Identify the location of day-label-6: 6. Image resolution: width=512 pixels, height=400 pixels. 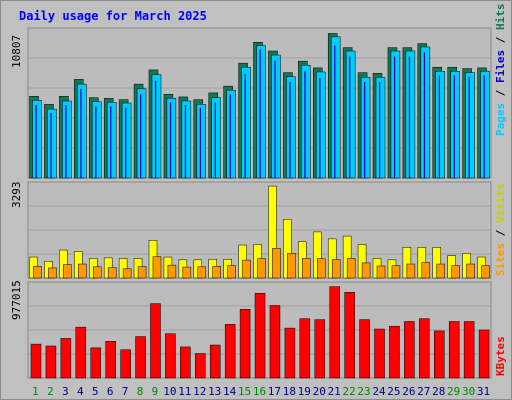
(110, 391).